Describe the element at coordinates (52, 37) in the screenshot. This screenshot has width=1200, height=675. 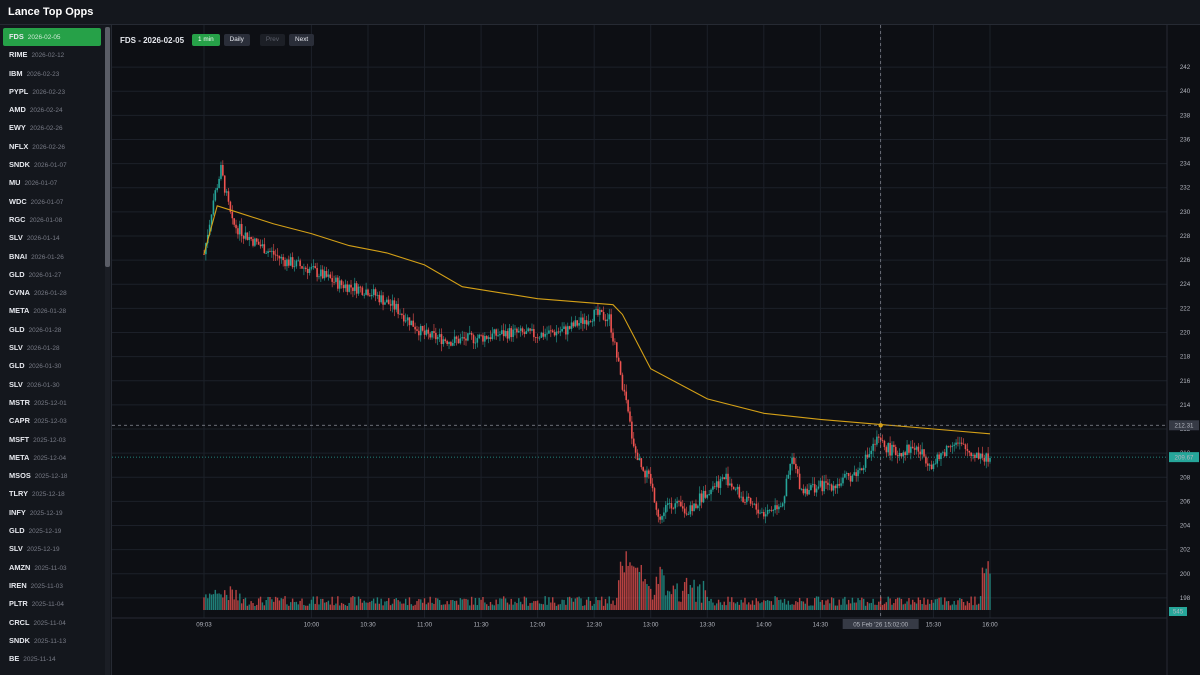
I see `ticker-item: FDS 2026-02-05` at that location.